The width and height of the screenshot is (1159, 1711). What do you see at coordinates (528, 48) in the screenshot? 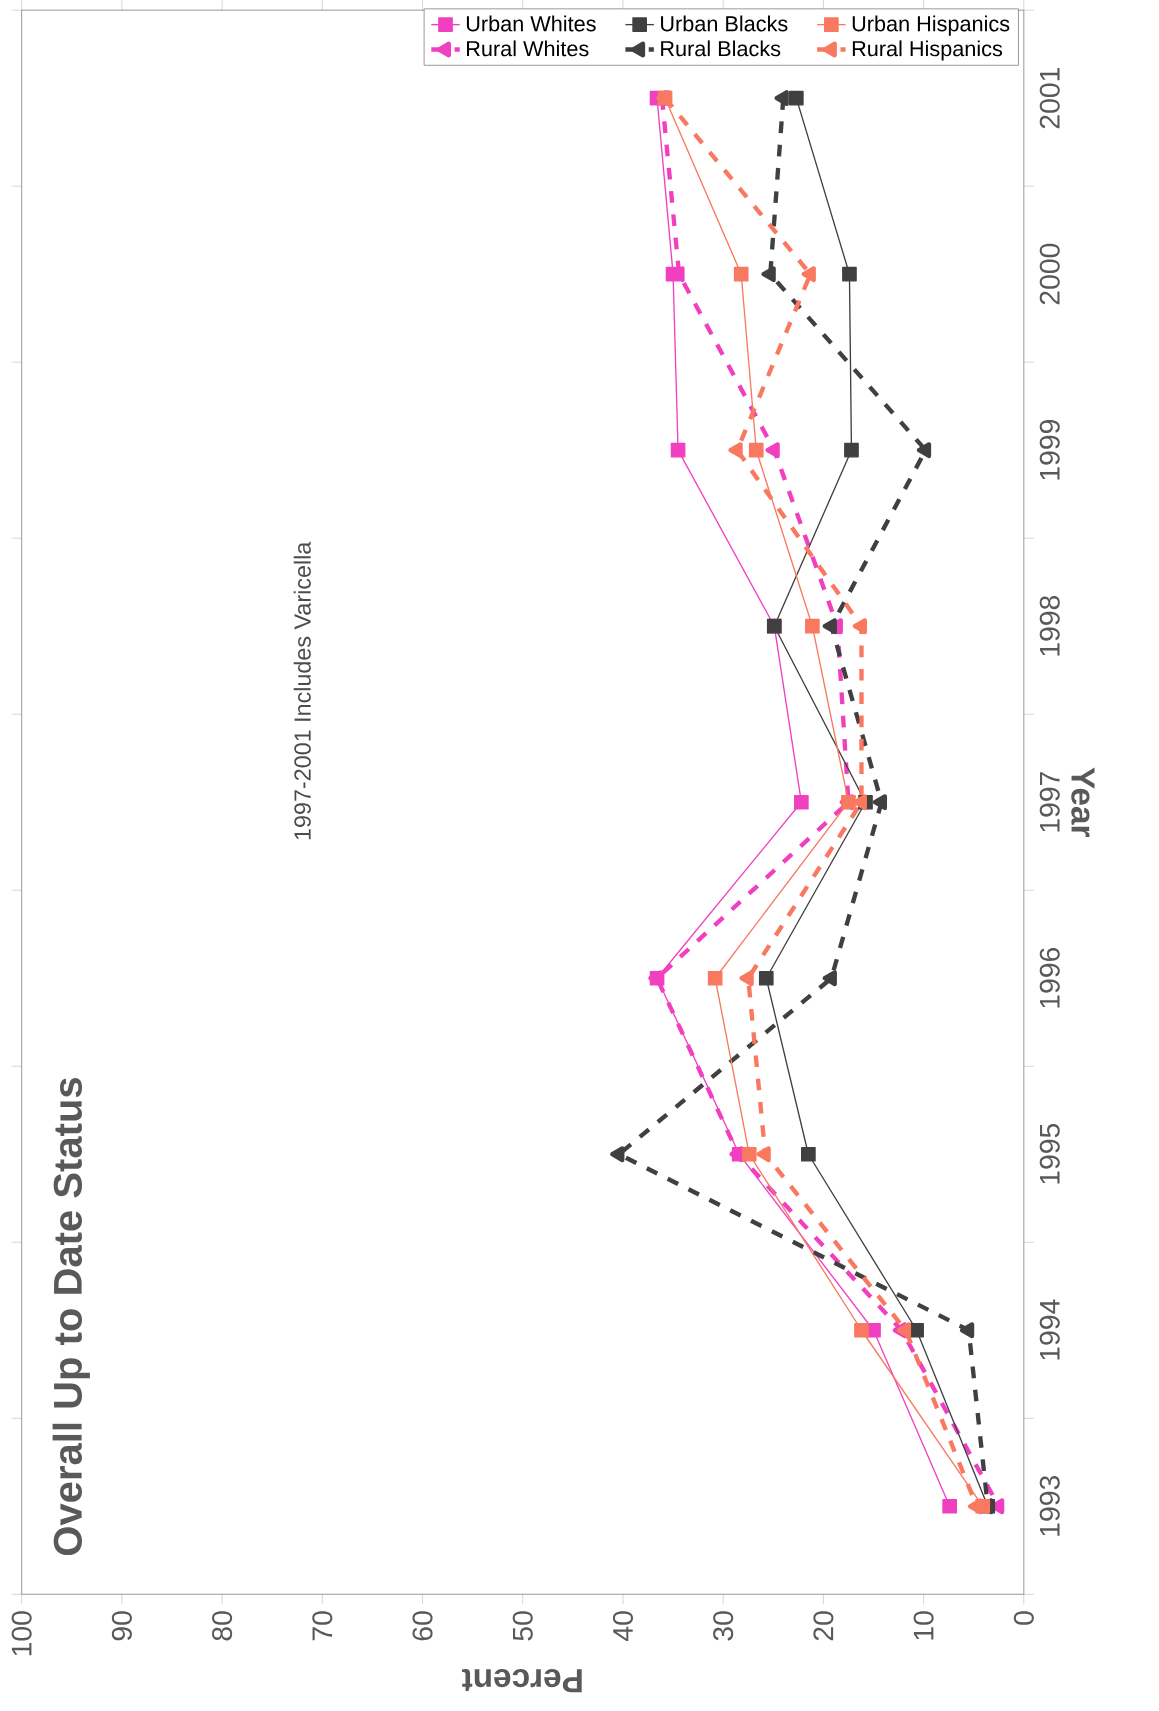
I see `legend-label: Rural Whites` at bounding box center [528, 48].